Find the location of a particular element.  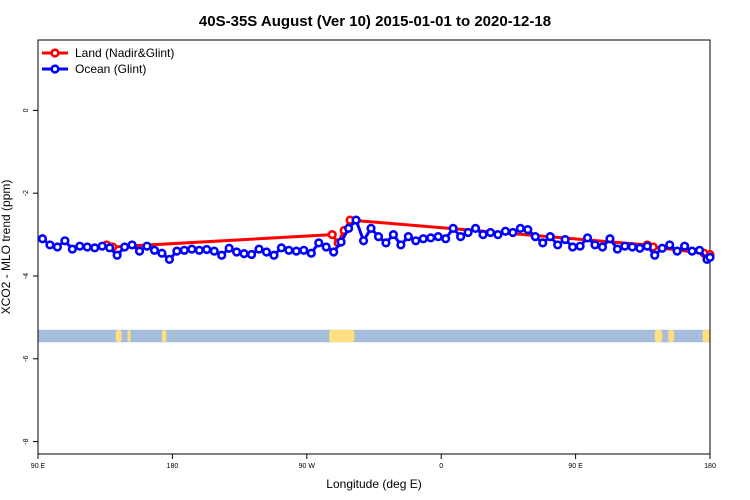

y-axis: 0 -2 -4 -6 -8 is located at coordinates (30, 276).